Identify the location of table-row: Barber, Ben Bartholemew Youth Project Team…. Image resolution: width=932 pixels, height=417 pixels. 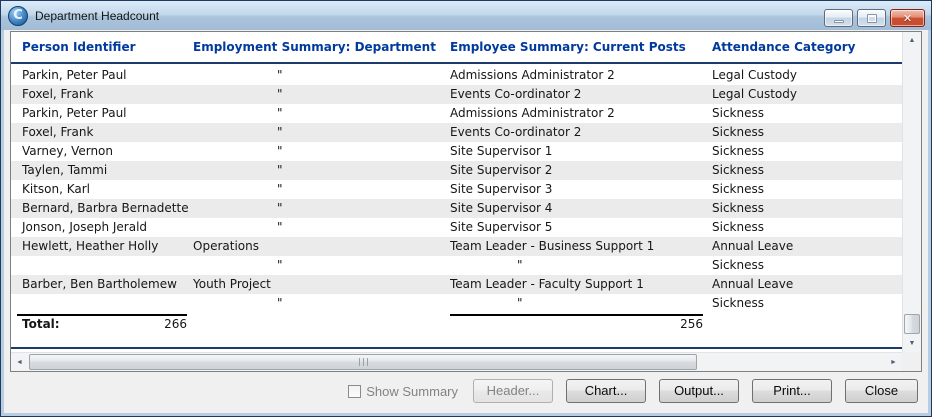
(456, 284).